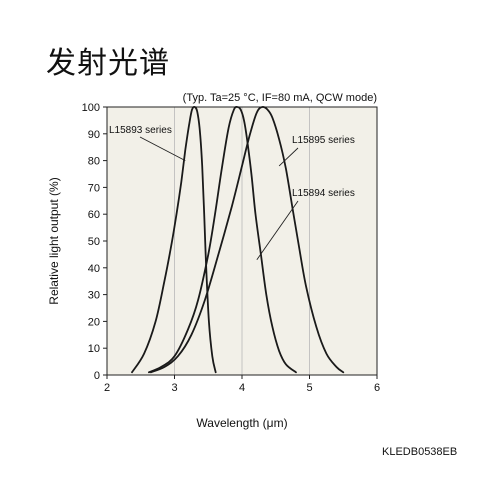  I want to click on y-tick-label: 50, so click(94, 242).